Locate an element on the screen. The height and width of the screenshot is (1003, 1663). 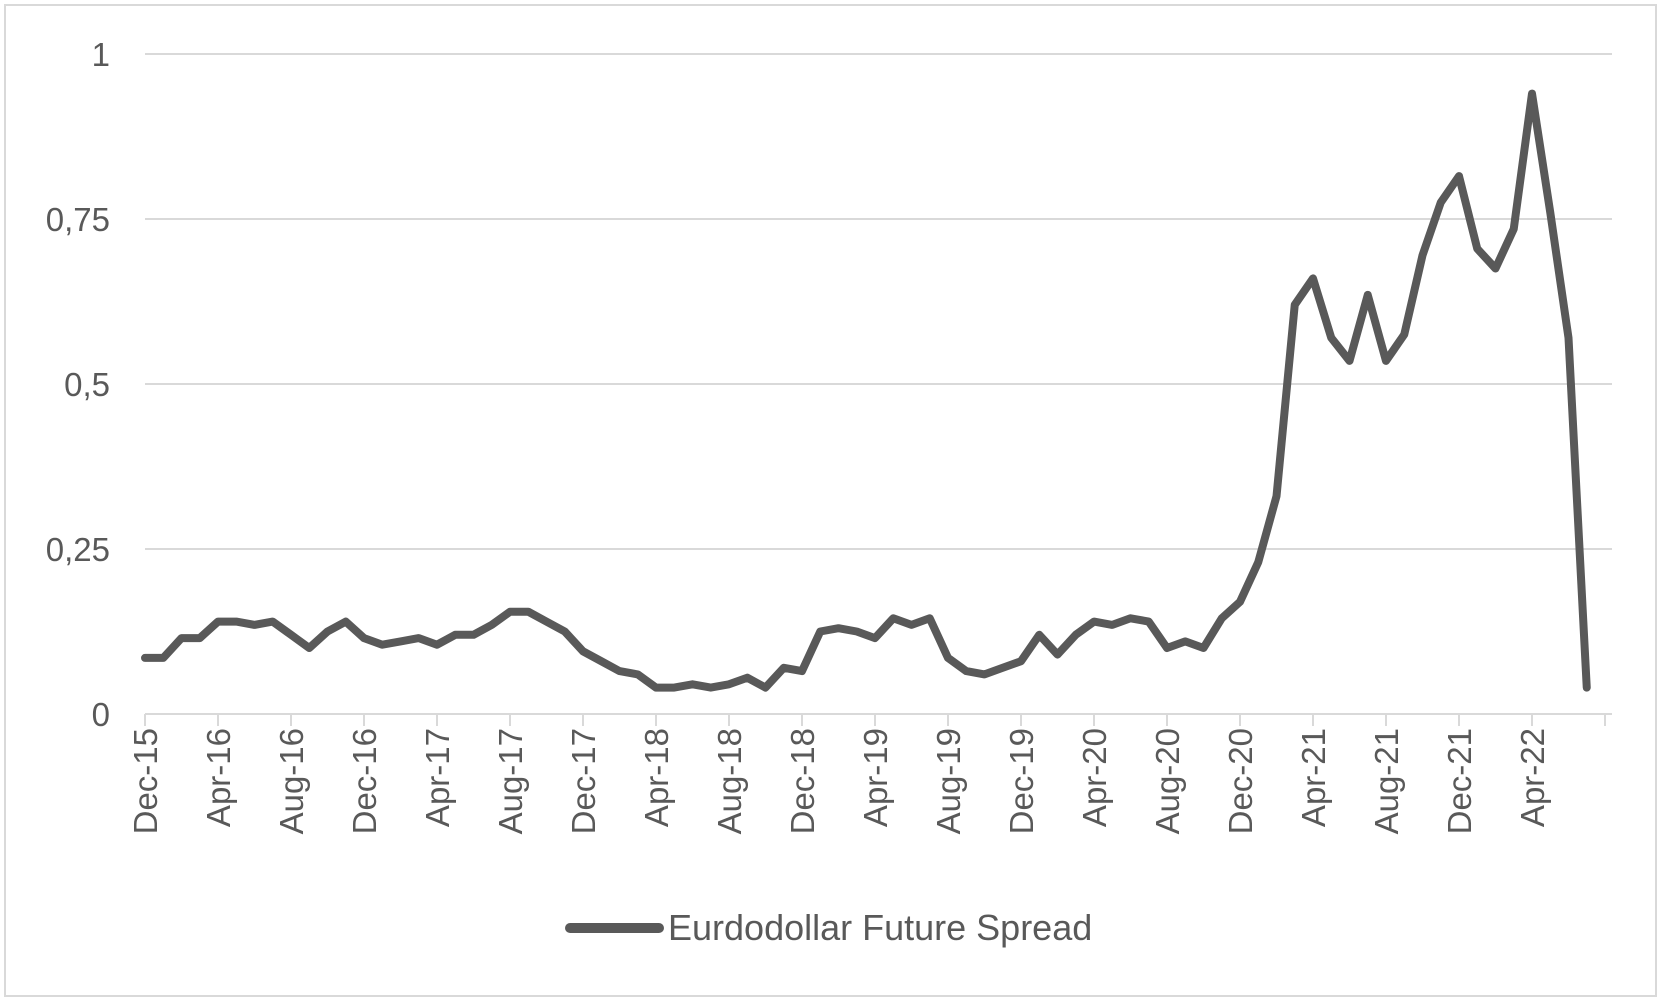
y-tick-label: 0,75 is located at coordinates (78, 219).